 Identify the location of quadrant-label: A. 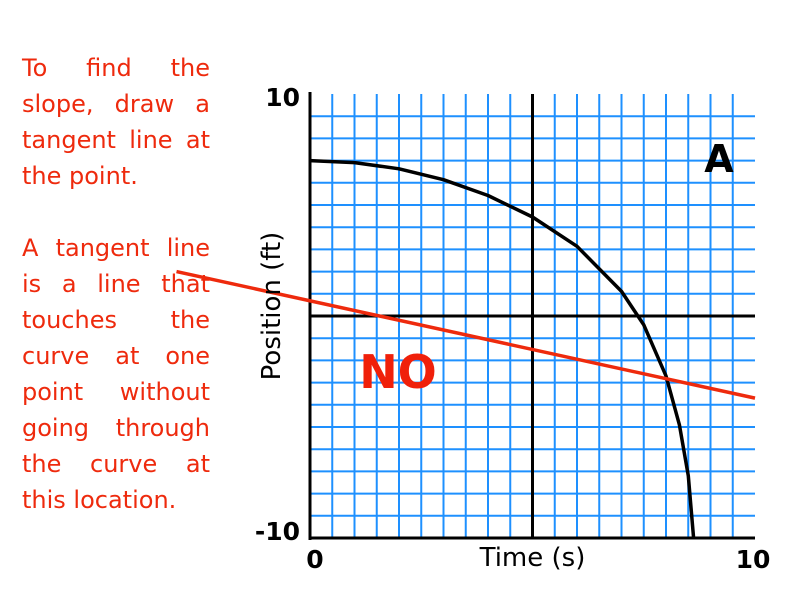
(719, 159).